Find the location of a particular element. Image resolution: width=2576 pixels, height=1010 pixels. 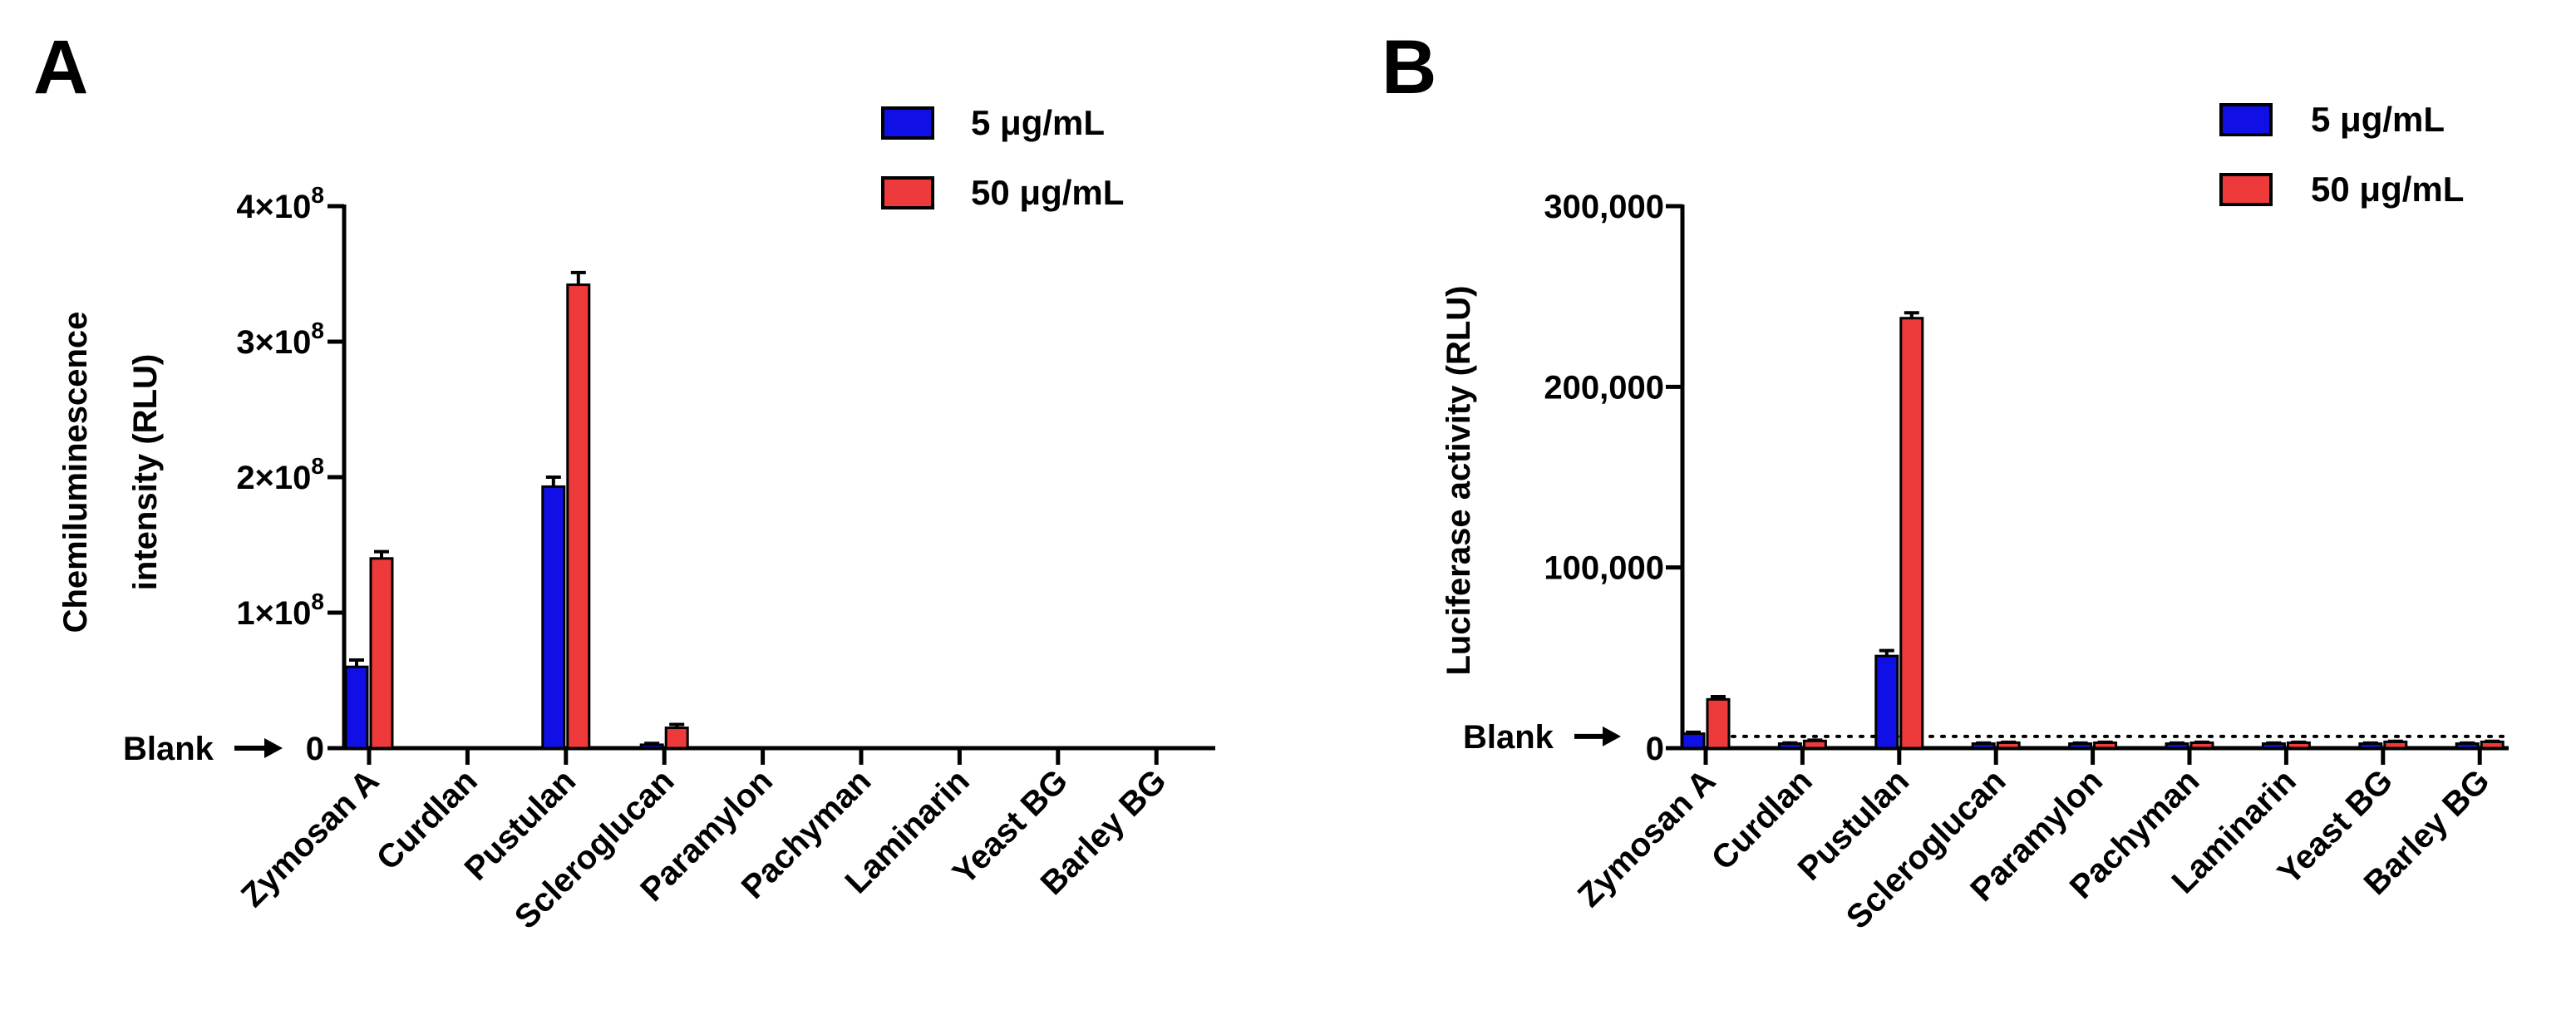

panel-b-ytick-1-text: 100,000 is located at coordinates (1604, 568).